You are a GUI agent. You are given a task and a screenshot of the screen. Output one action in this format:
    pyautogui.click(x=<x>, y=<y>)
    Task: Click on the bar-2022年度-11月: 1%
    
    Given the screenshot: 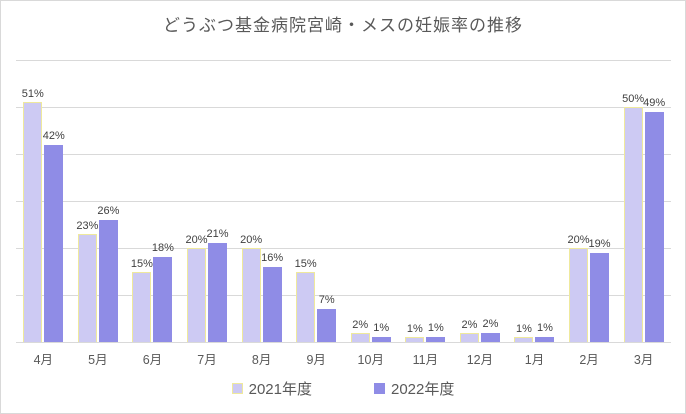 What is the action you would take?
    pyautogui.click(x=436, y=332)
    